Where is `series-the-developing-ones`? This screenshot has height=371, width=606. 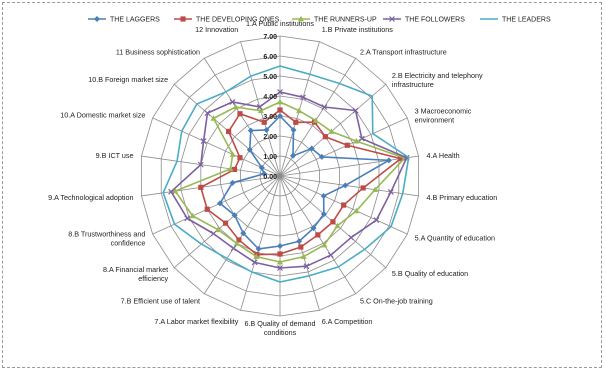 series-the-developing-ones is located at coordinates (301, 182).